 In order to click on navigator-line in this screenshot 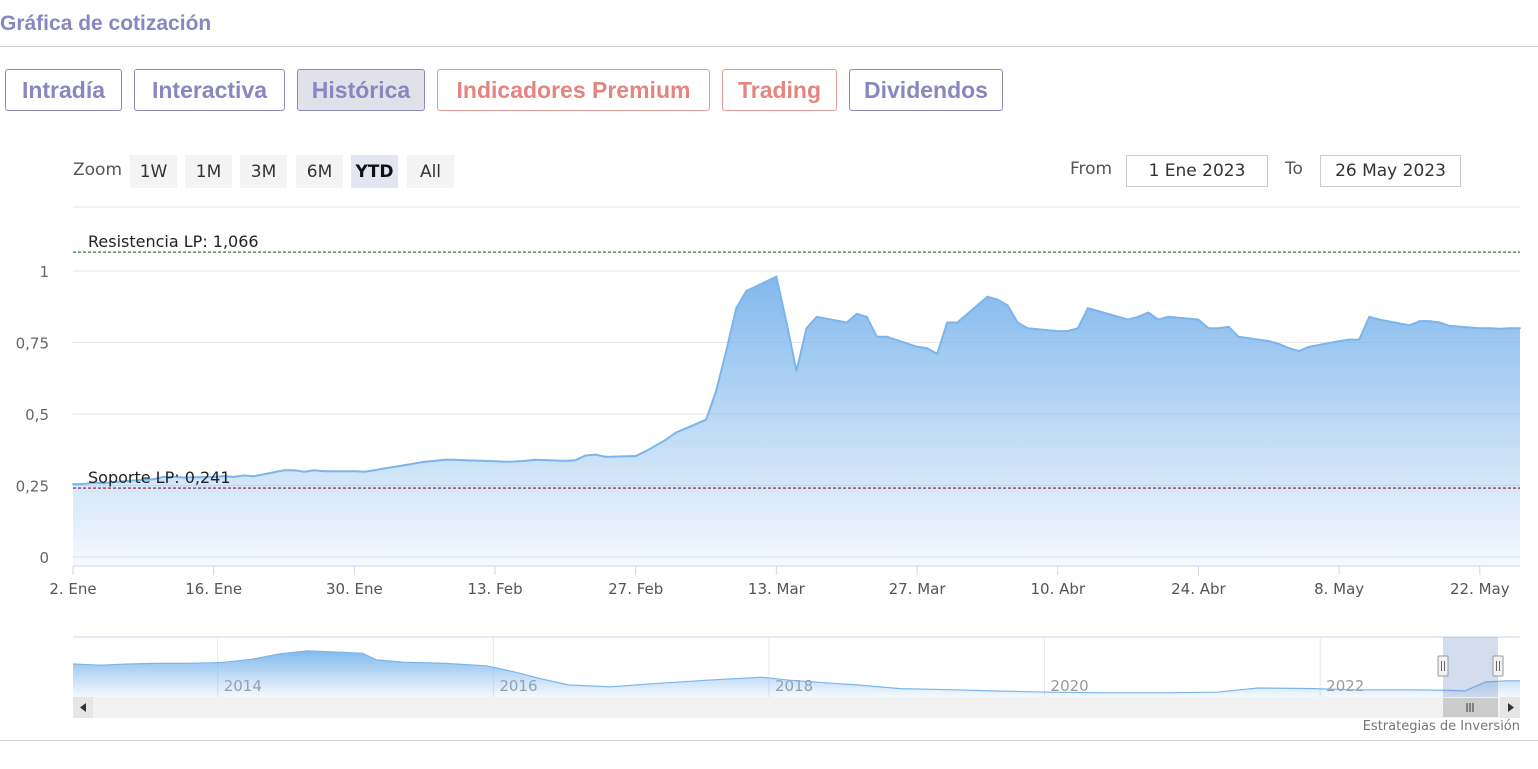, I will do `click(796, 672)`.